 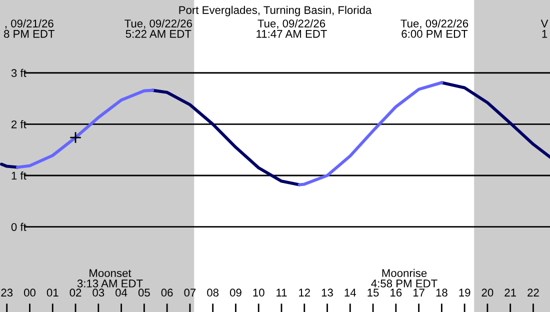 What do you see at coordinates (396, 292) in the screenshot?
I see `x-tick-label: 16` at bounding box center [396, 292].